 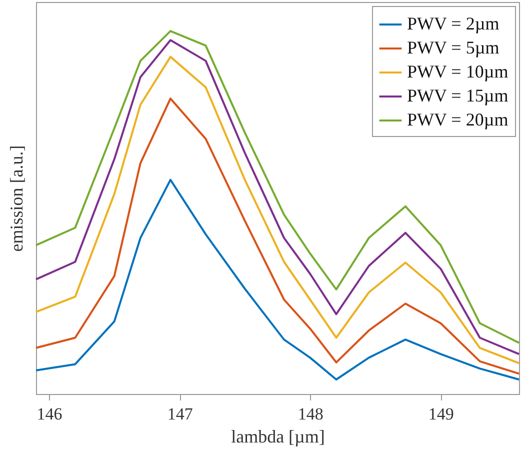 What do you see at coordinates (311, 414) in the screenshot?
I see `x-tick-label: 148` at bounding box center [311, 414].